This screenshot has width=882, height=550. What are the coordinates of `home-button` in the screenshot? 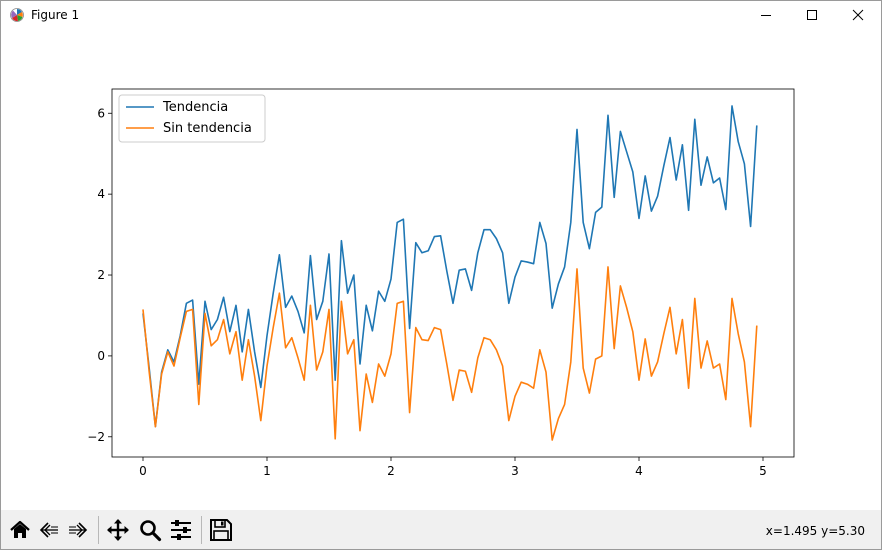 It's located at (20, 530).